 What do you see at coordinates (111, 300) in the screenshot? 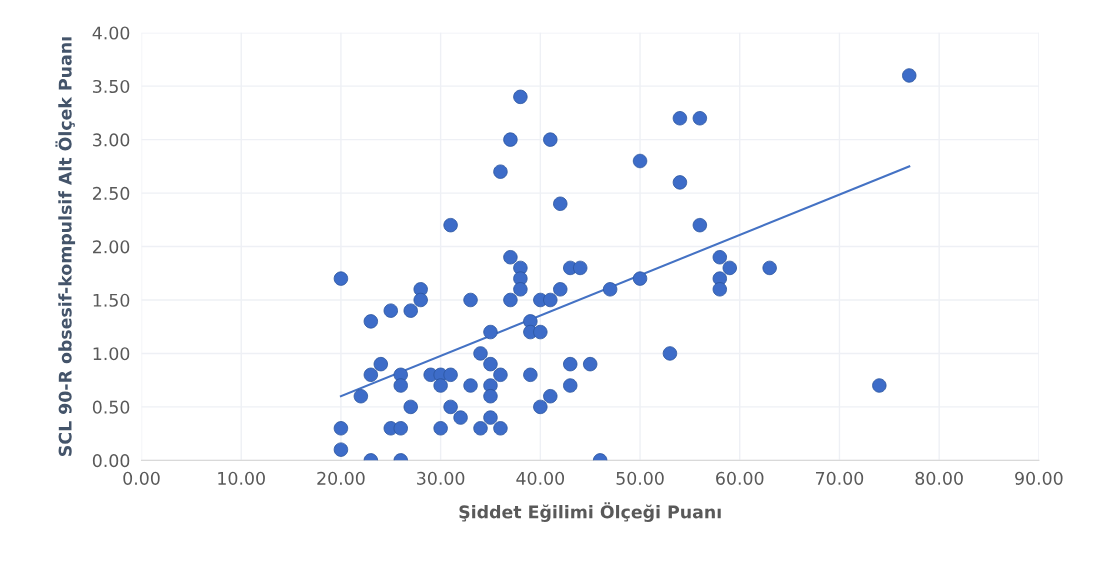
I see `y-tick-label: 1.50` at bounding box center [111, 300].